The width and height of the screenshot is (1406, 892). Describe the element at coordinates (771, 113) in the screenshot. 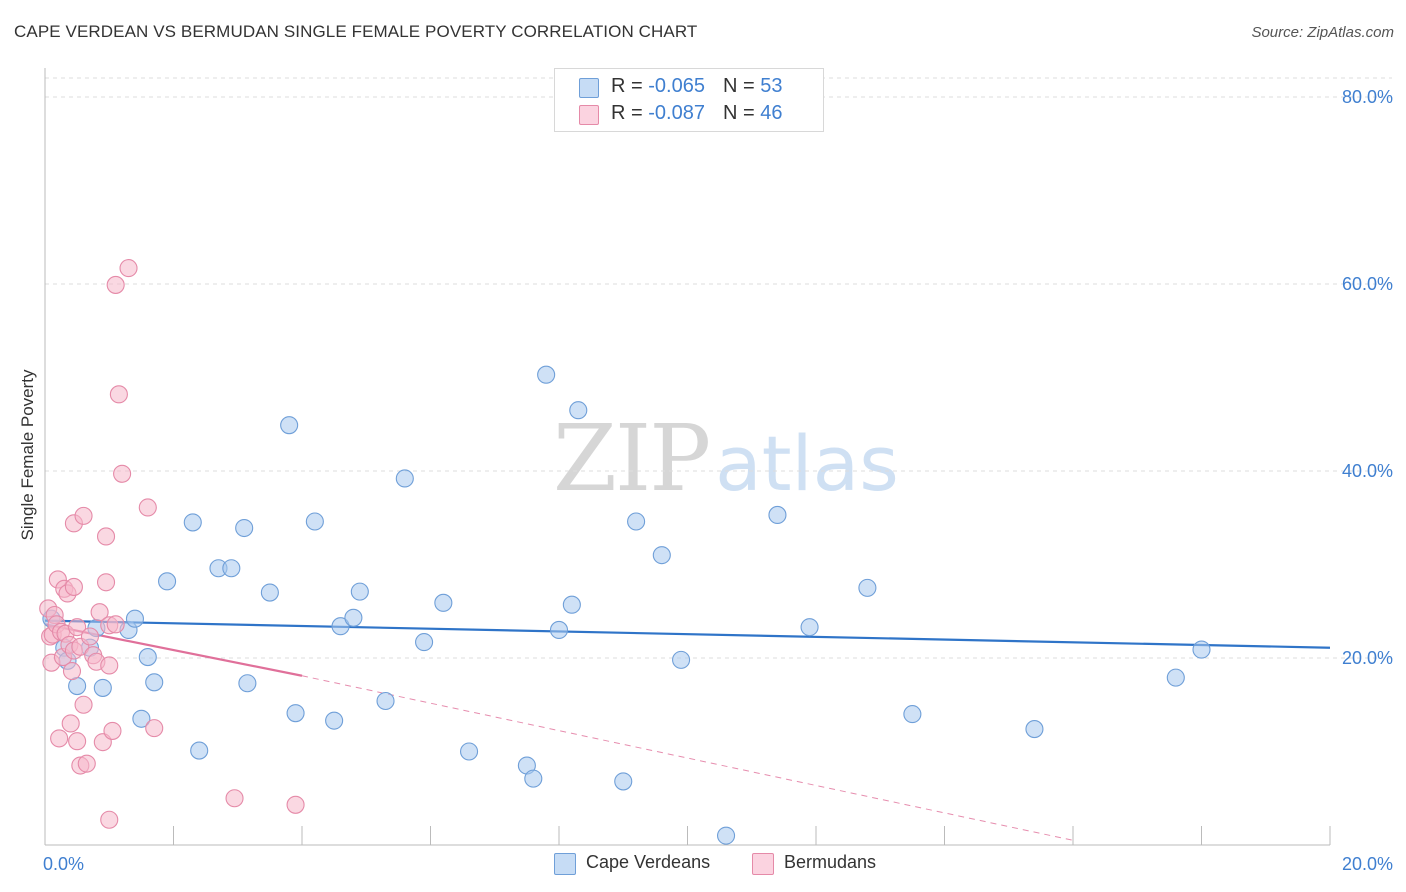

I see `legend-n-value: 46` at that location.